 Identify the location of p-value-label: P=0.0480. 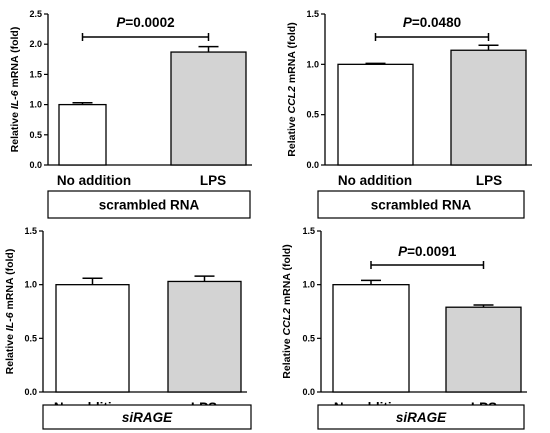
(432, 22).